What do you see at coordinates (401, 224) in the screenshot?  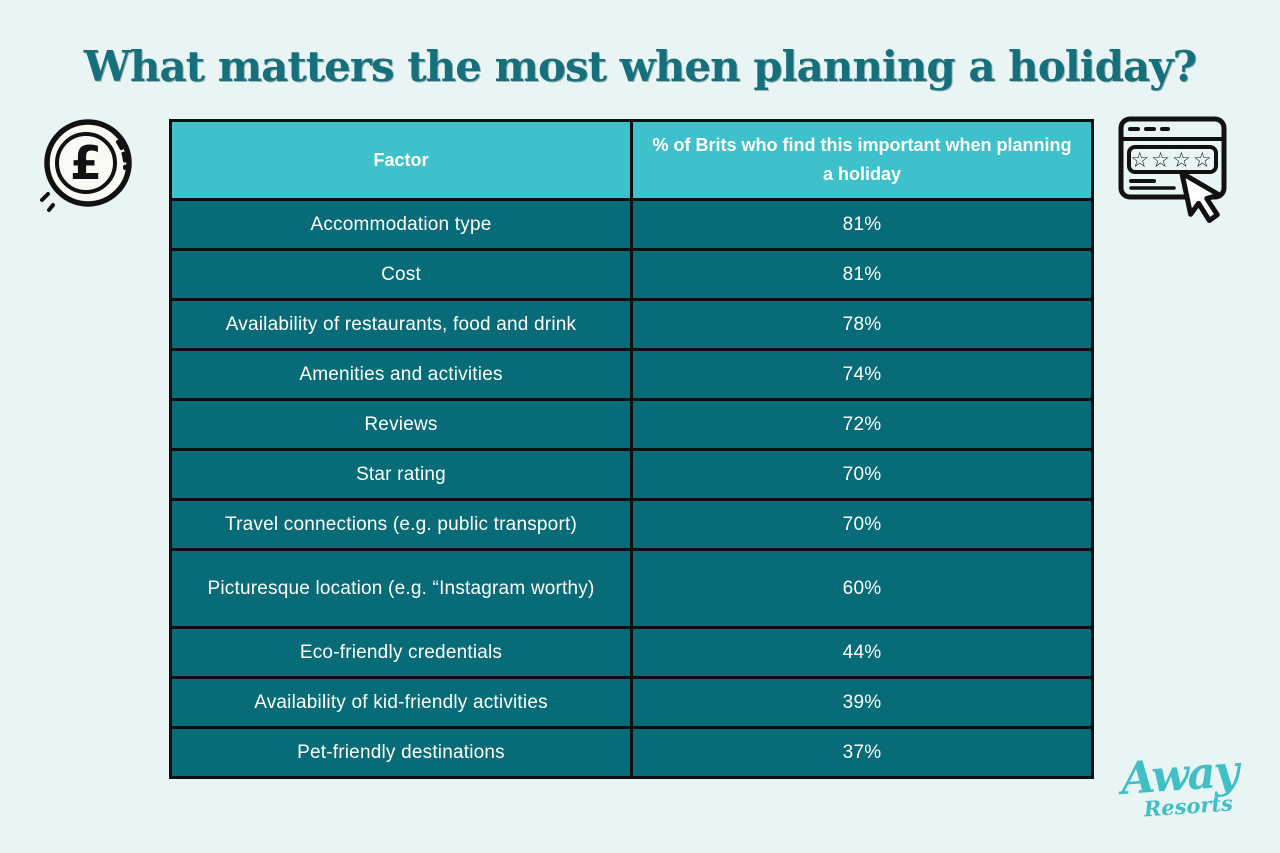 I see `factor-cell: Accommodation type` at bounding box center [401, 224].